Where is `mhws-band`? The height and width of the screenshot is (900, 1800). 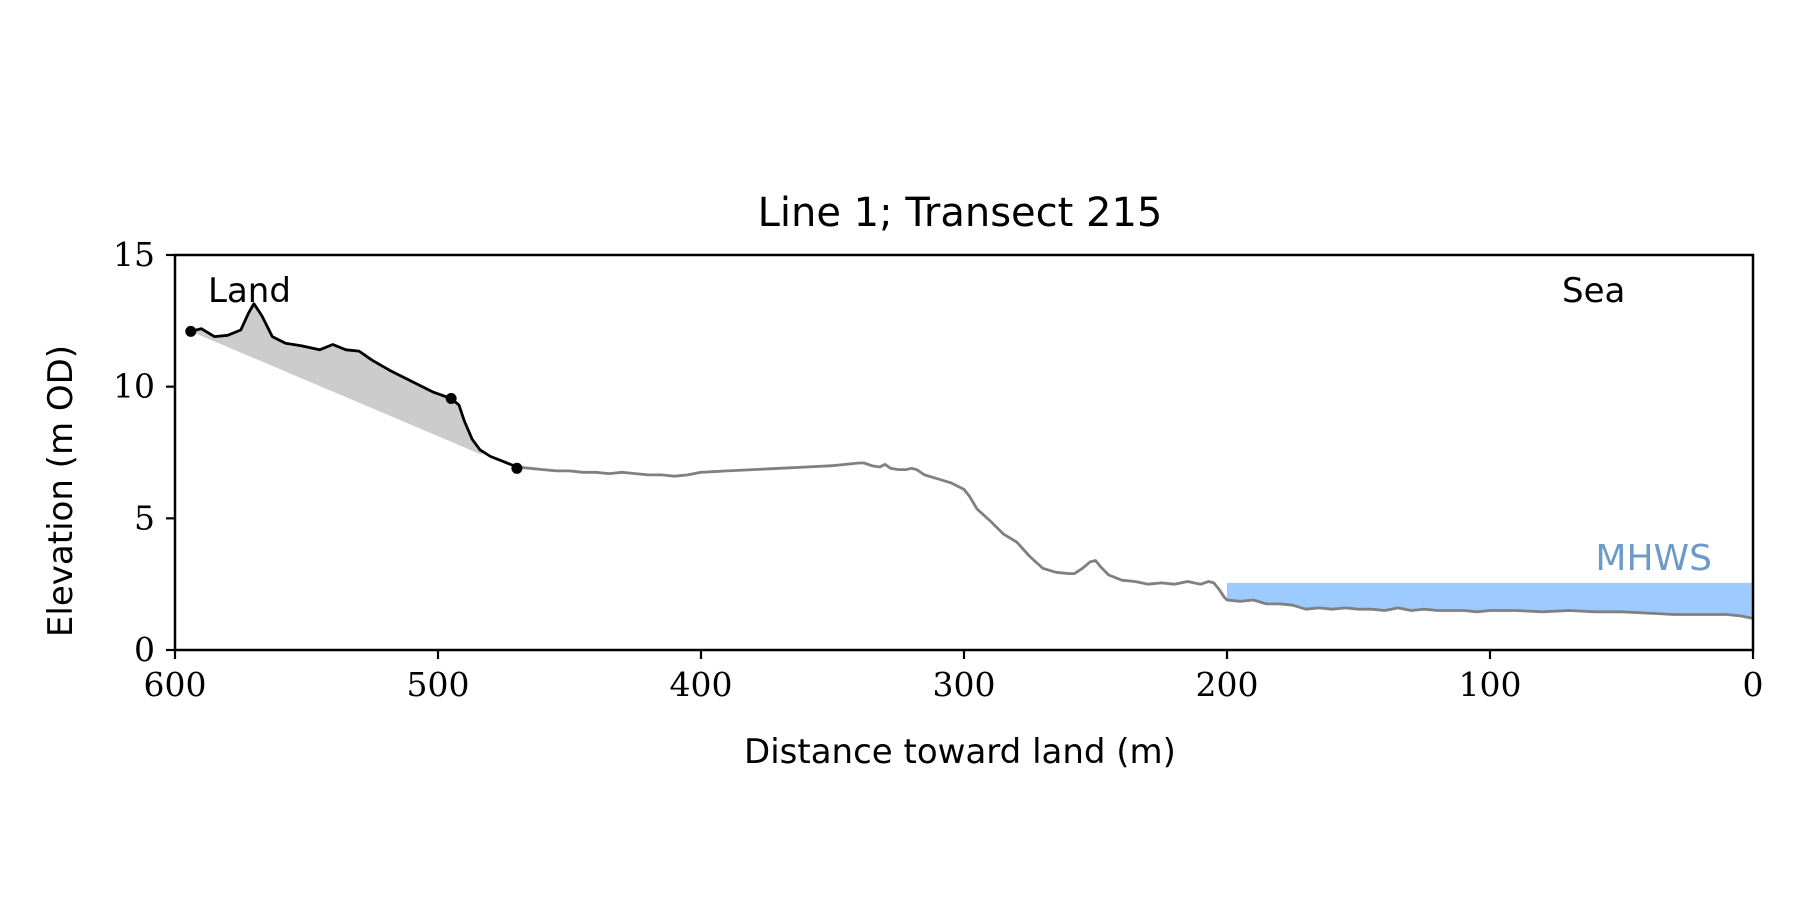
mhws-band is located at coordinates (1490, 600).